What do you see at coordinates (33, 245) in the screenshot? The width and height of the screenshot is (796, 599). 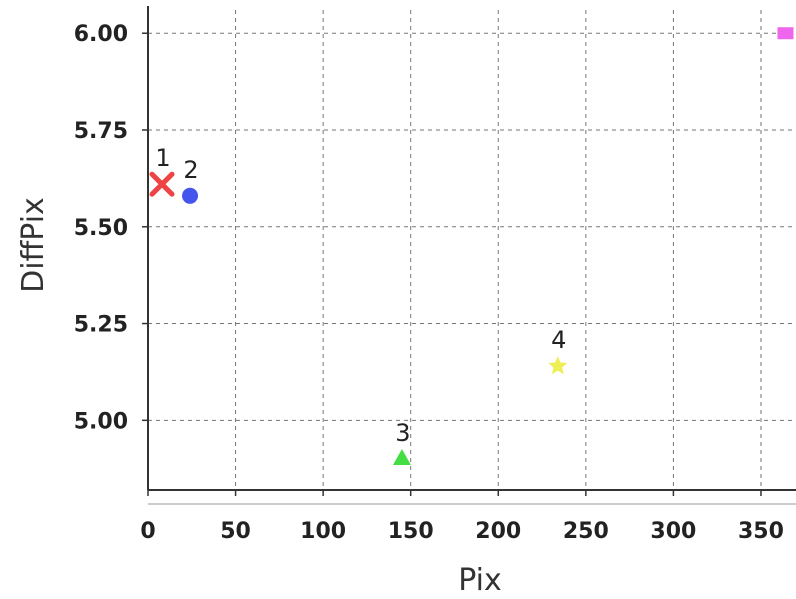 I see `y-axis-title: DiffPix` at bounding box center [33, 245].